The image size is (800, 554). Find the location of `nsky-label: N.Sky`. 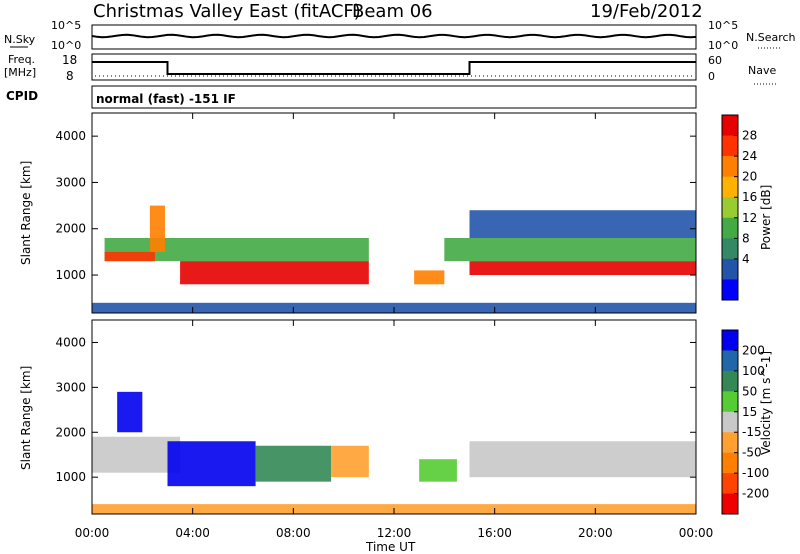

nsky-label: N.Sky is located at coordinates (20, 39).